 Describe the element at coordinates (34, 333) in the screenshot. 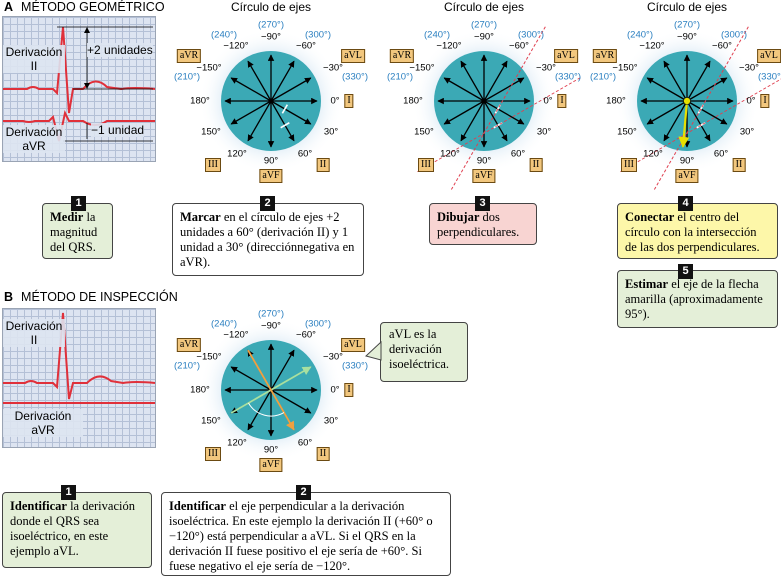

I see `ecg-b-lead-ii-label: Derivación II` at that location.